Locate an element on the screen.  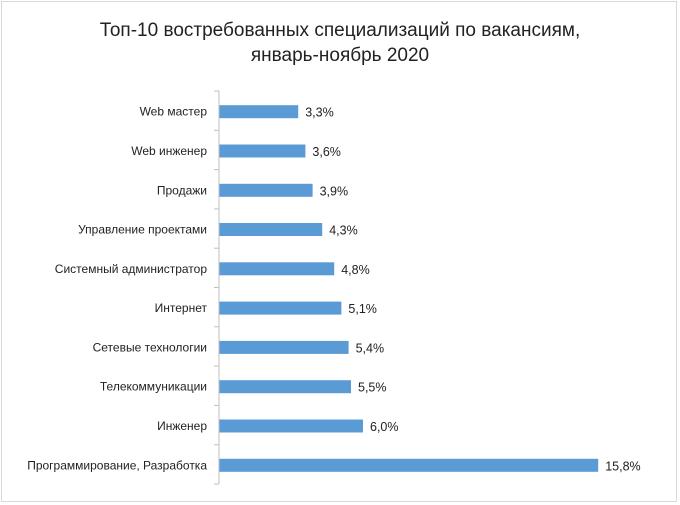
category-label: Управление проектами is located at coordinates (142, 230).